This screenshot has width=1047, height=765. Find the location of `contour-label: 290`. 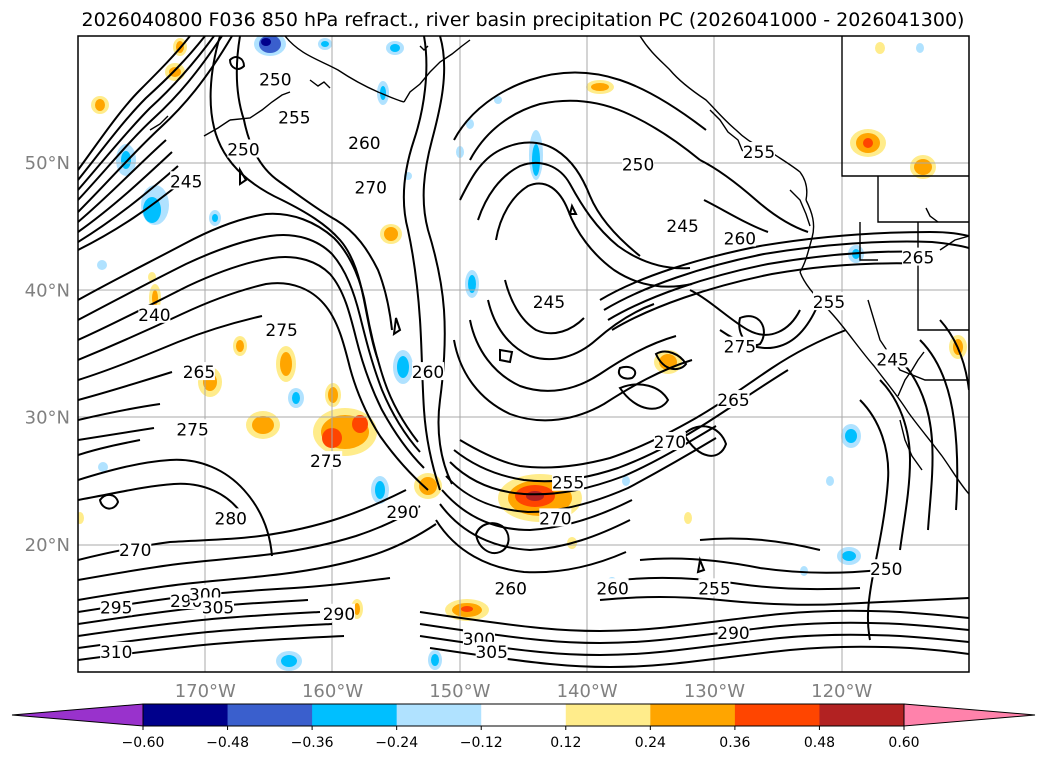

contour-label: 290 is located at coordinates (733, 633).